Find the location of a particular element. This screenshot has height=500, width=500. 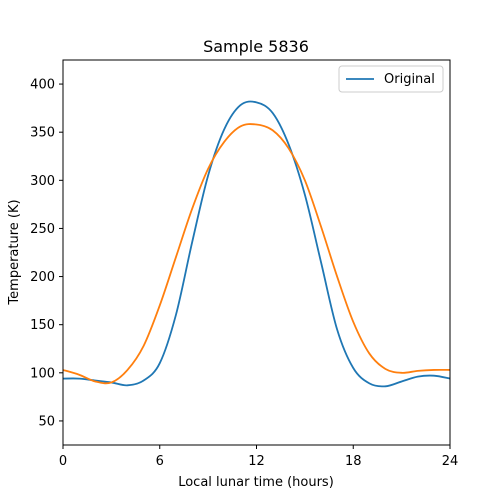

legend-box is located at coordinates (391, 79).